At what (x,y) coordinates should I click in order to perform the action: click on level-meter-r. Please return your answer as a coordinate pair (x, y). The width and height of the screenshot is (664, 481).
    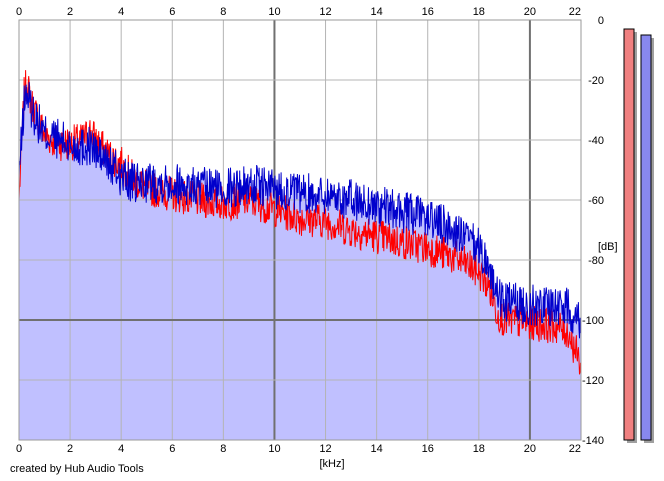
    Looking at the image, I should click on (646, 237).